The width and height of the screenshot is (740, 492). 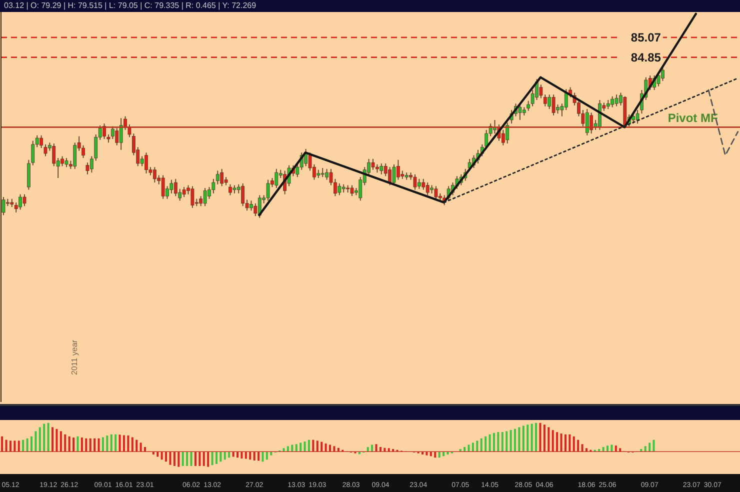 I want to click on text: 03.12 | O: 79.29 | H: 79.515 | L: 79.05 | C: 79.335 | R: 0.465 | Y: 72.269, so click(x=130, y=6).